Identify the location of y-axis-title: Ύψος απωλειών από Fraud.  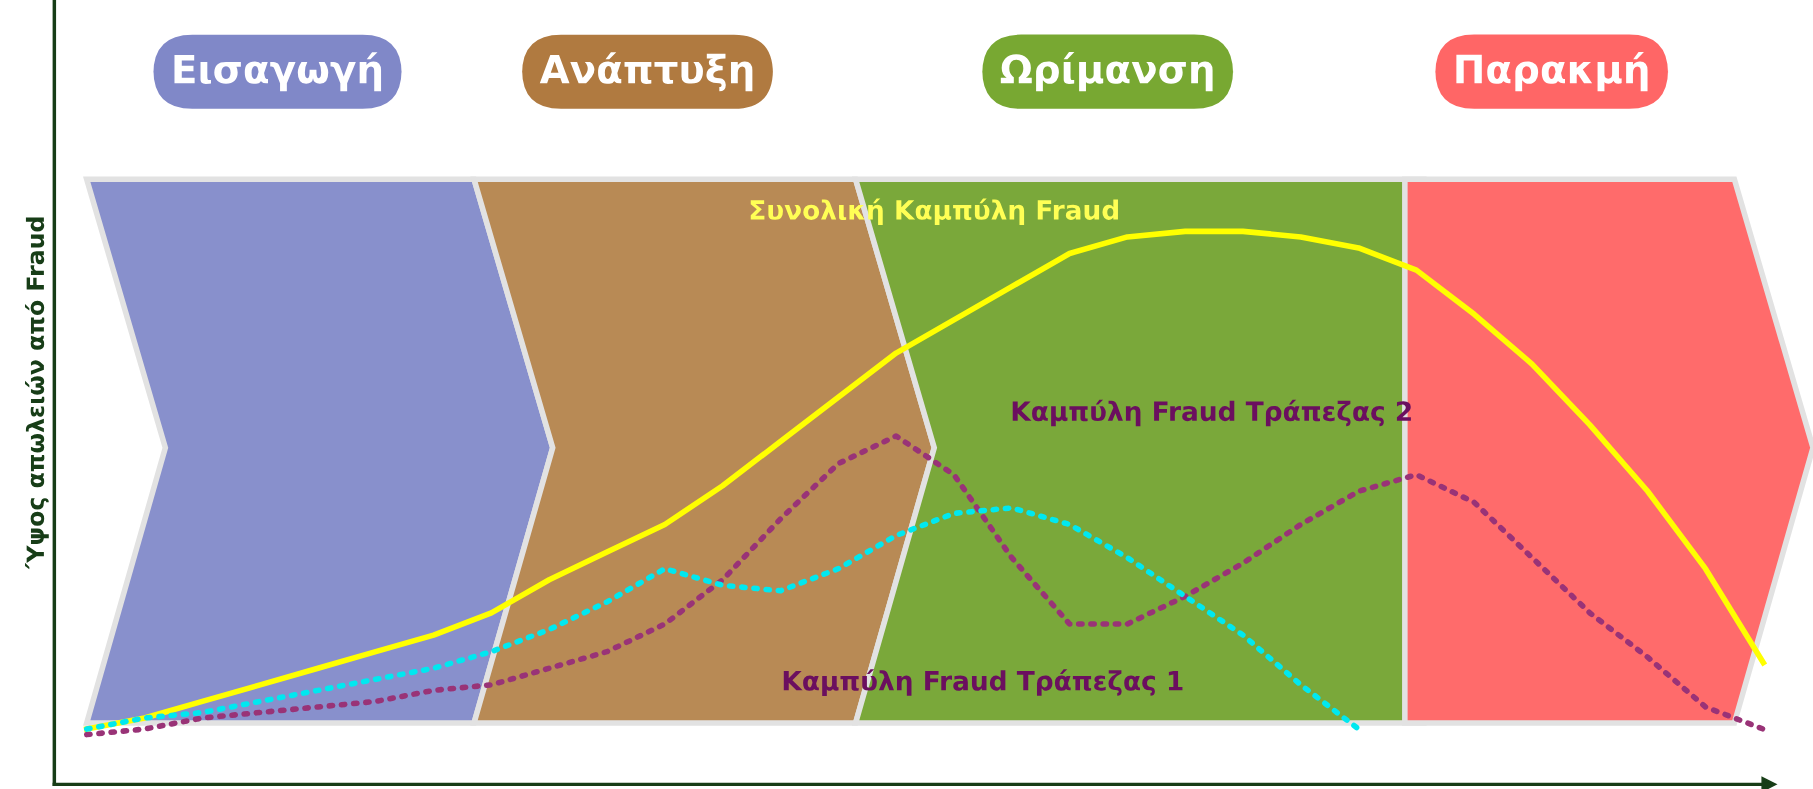
(36, 393).